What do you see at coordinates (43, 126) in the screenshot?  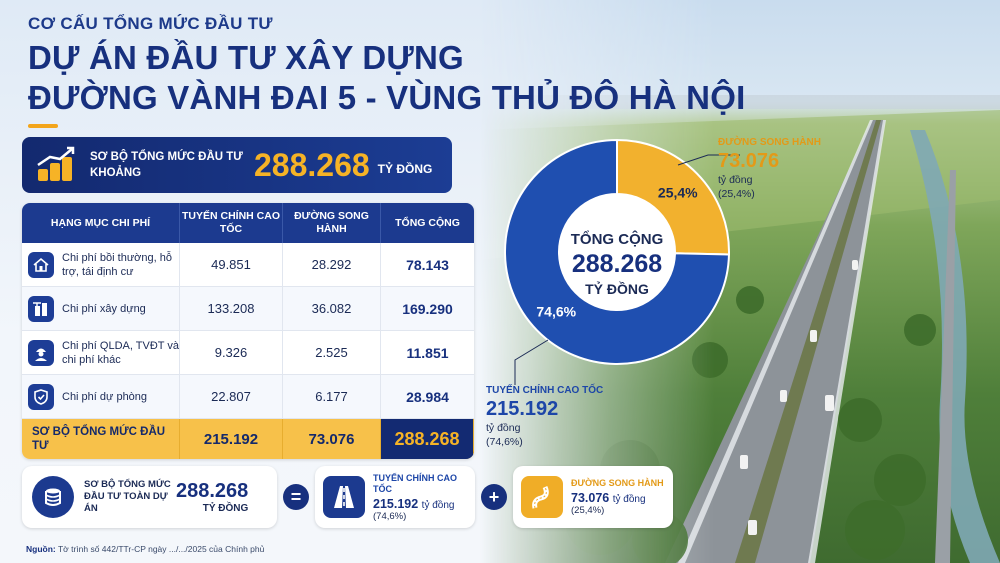 I see `title-underline` at bounding box center [43, 126].